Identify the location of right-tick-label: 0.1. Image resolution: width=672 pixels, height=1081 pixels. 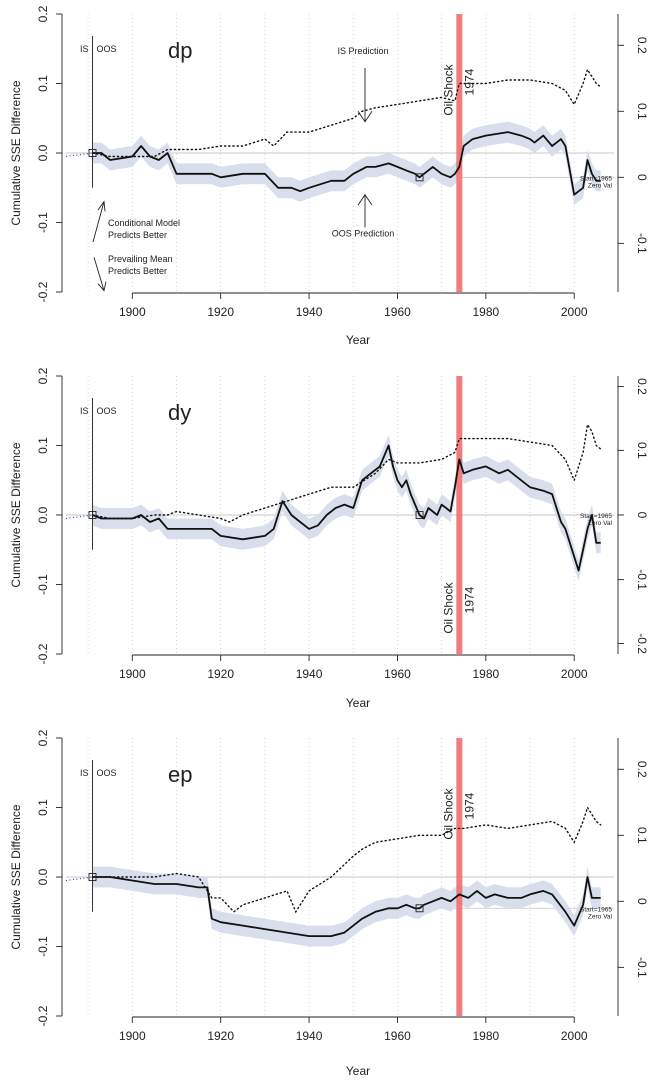
(642, 450).